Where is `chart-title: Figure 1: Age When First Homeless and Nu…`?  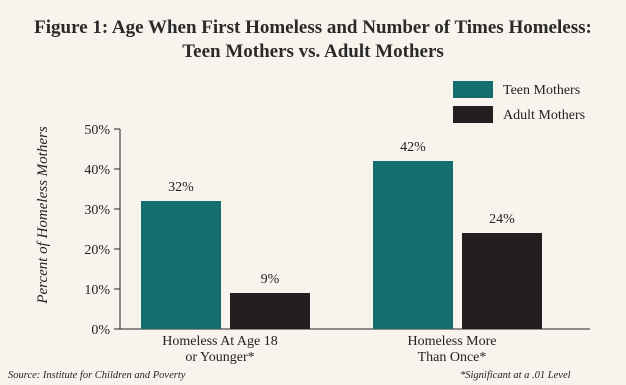 chart-title: Figure 1: Age When First Homeless and Nu… is located at coordinates (313, 40).